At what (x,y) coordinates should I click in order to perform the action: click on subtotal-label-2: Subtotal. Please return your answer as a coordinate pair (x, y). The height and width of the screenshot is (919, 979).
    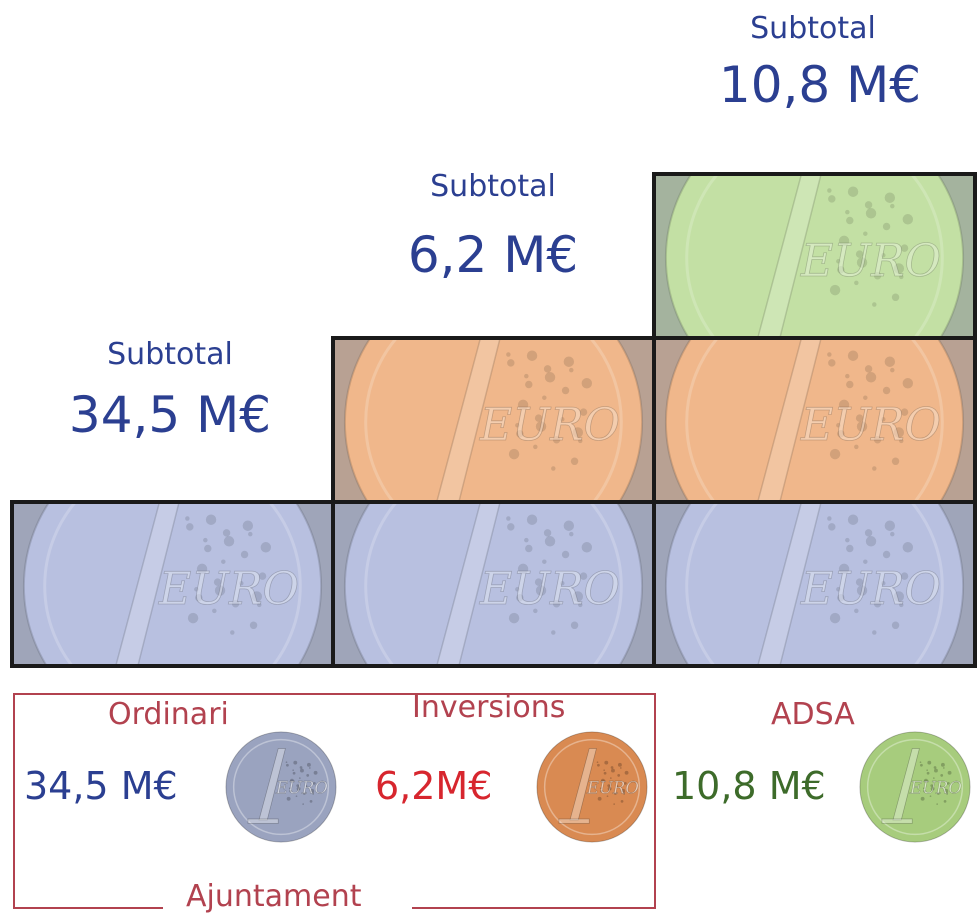
    Looking at the image, I should click on (493, 186).